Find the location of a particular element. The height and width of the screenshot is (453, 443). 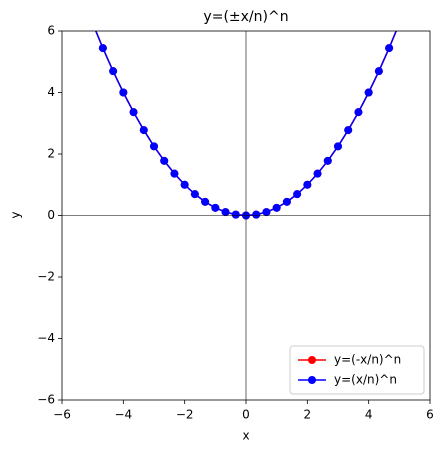

x-tick-label: −6 is located at coordinates (62, 415).